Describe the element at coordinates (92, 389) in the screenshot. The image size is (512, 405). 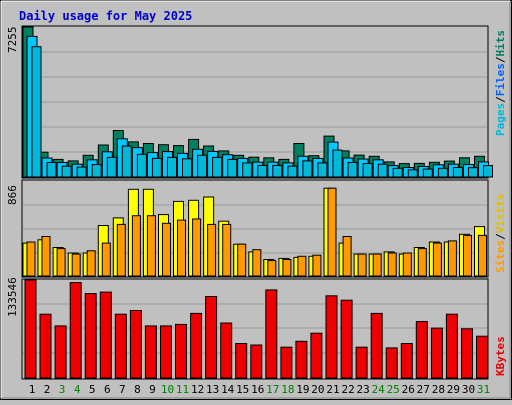
I see `x-tick-label: 5` at that location.